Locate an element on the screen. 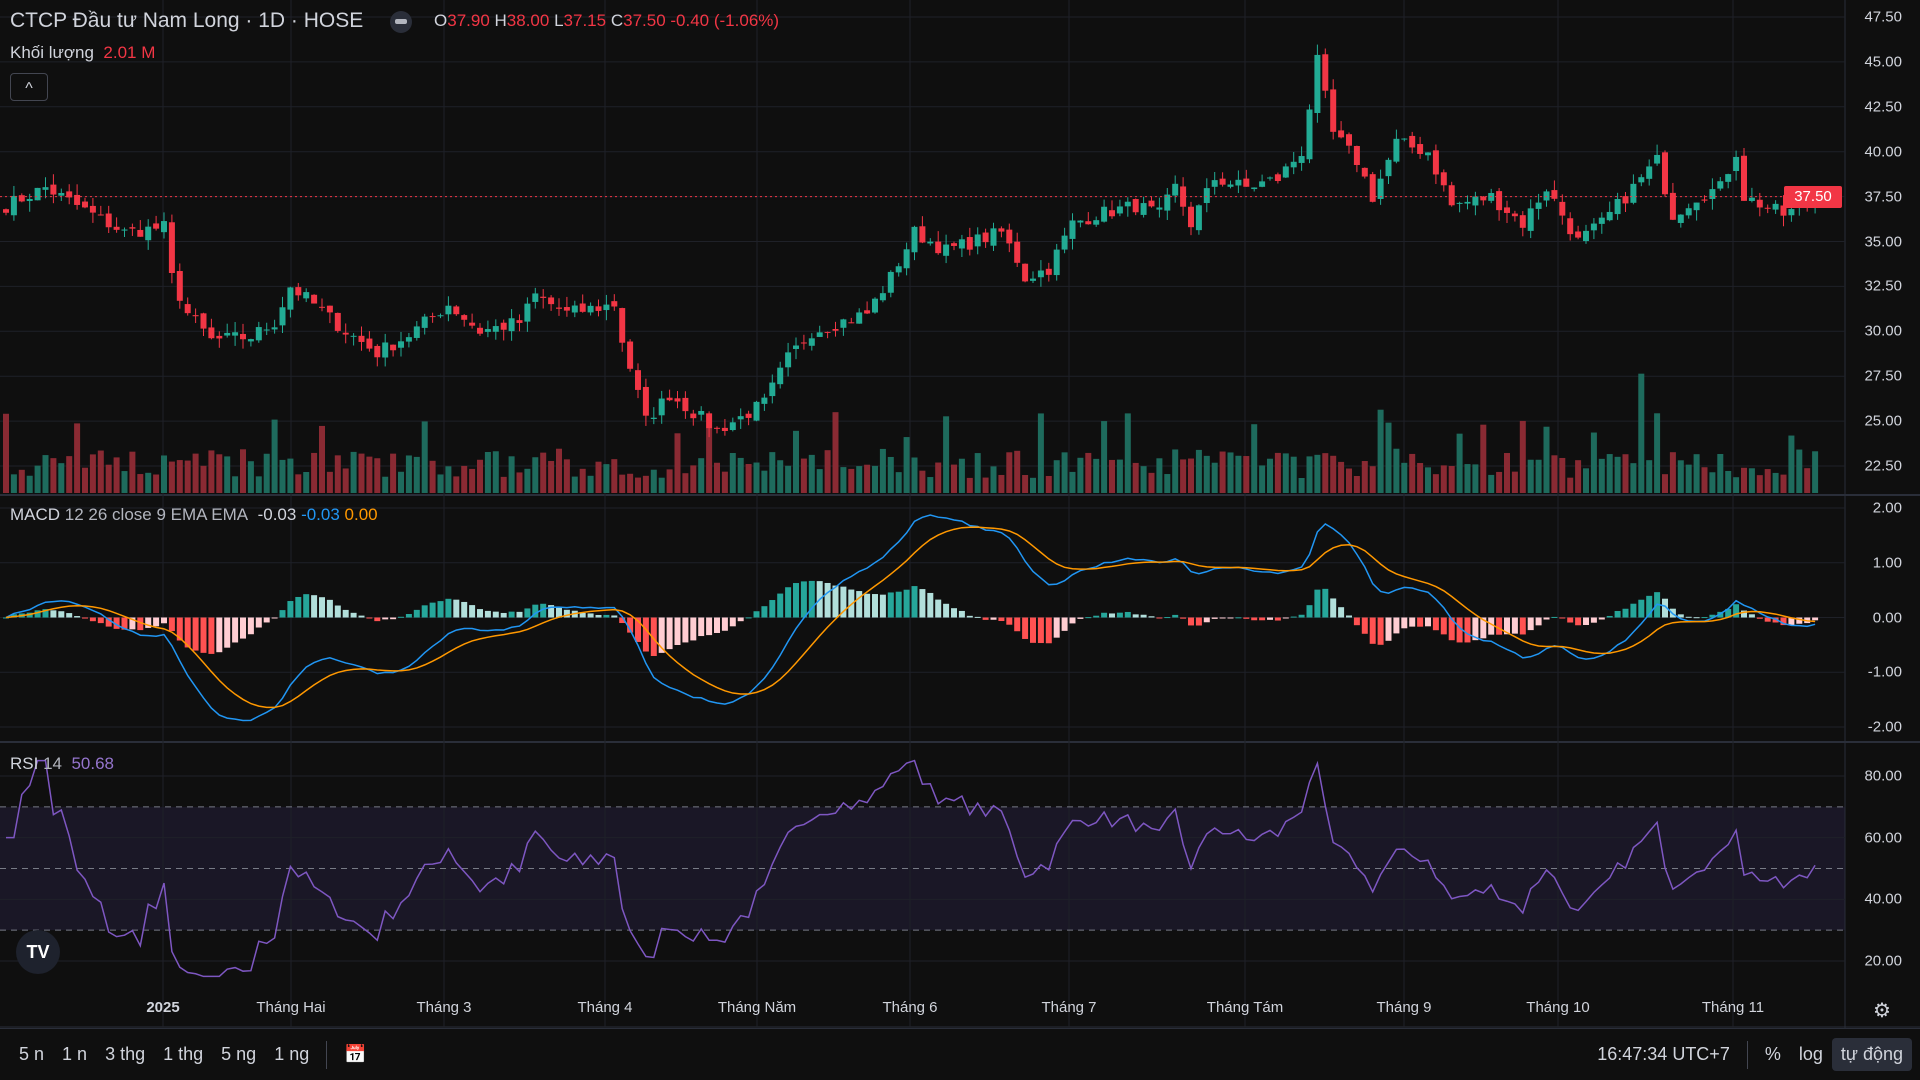 The height and width of the screenshot is (1080, 1920). range-1m: 1 thg is located at coordinates (183, 1054).